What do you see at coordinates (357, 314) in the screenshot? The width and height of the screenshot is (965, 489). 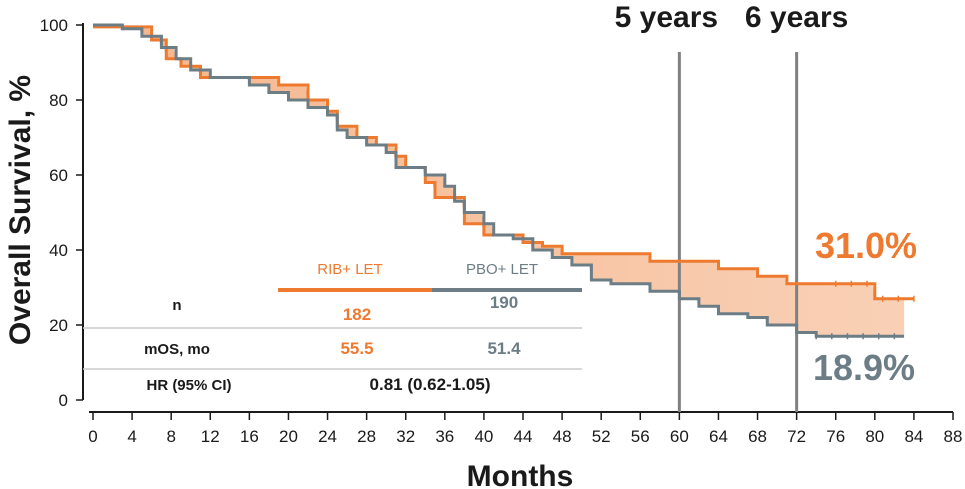 I see `table-value-n-rib: 182` at bounding box center [357, 314].